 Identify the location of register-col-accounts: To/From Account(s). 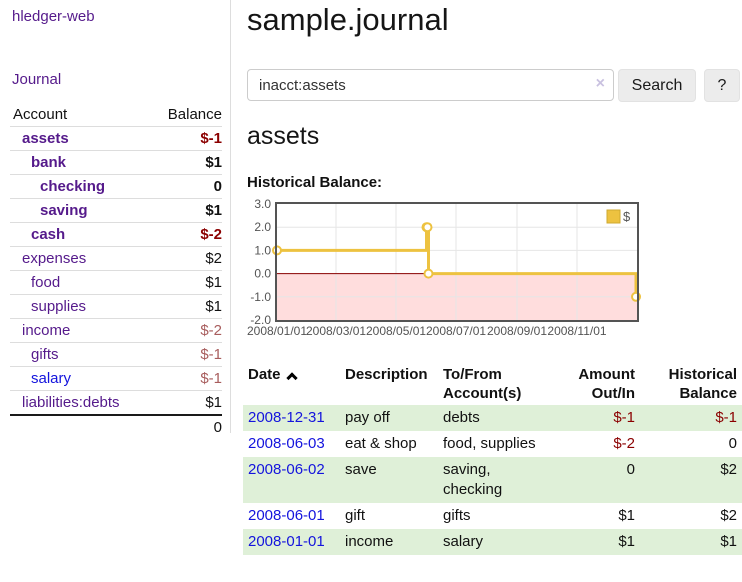
(482, 384).